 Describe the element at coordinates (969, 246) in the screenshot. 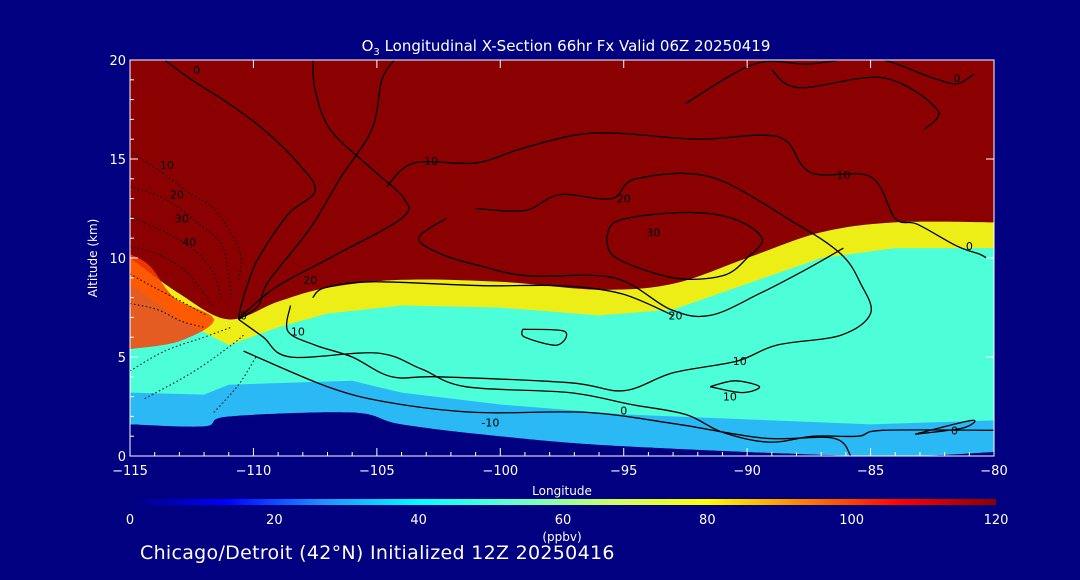

I see `contour-label-19: 0` at that location.